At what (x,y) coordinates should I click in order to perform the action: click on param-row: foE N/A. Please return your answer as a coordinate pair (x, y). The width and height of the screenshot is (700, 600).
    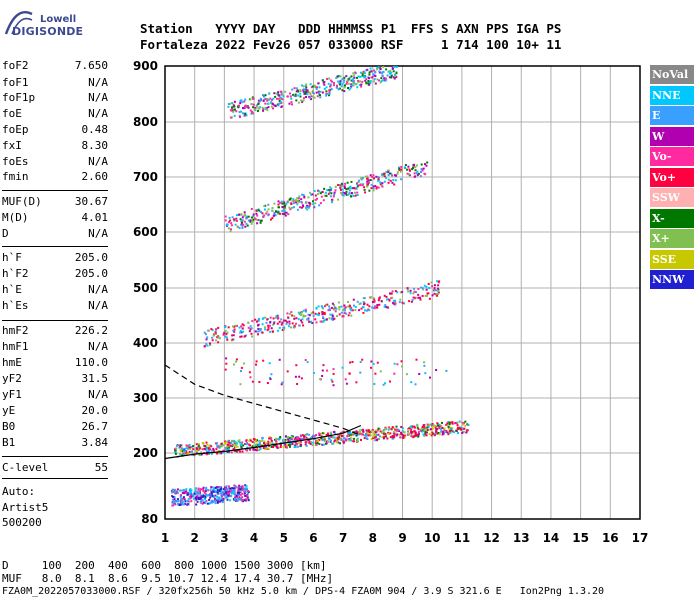
    Looking at the image, I should click on (55, 114).